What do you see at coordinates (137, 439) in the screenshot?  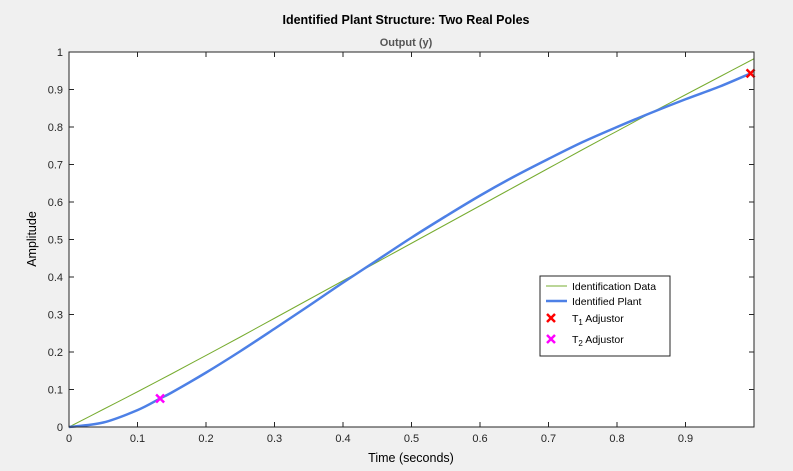 I see `x-tick-label: 0.1` at bounding box center [137, 439].